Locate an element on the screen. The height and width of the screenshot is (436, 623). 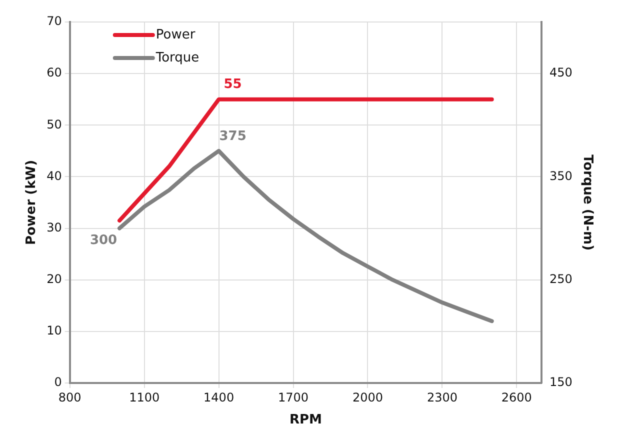
y-tick-label: 60 is located at coordinates (54, 73).